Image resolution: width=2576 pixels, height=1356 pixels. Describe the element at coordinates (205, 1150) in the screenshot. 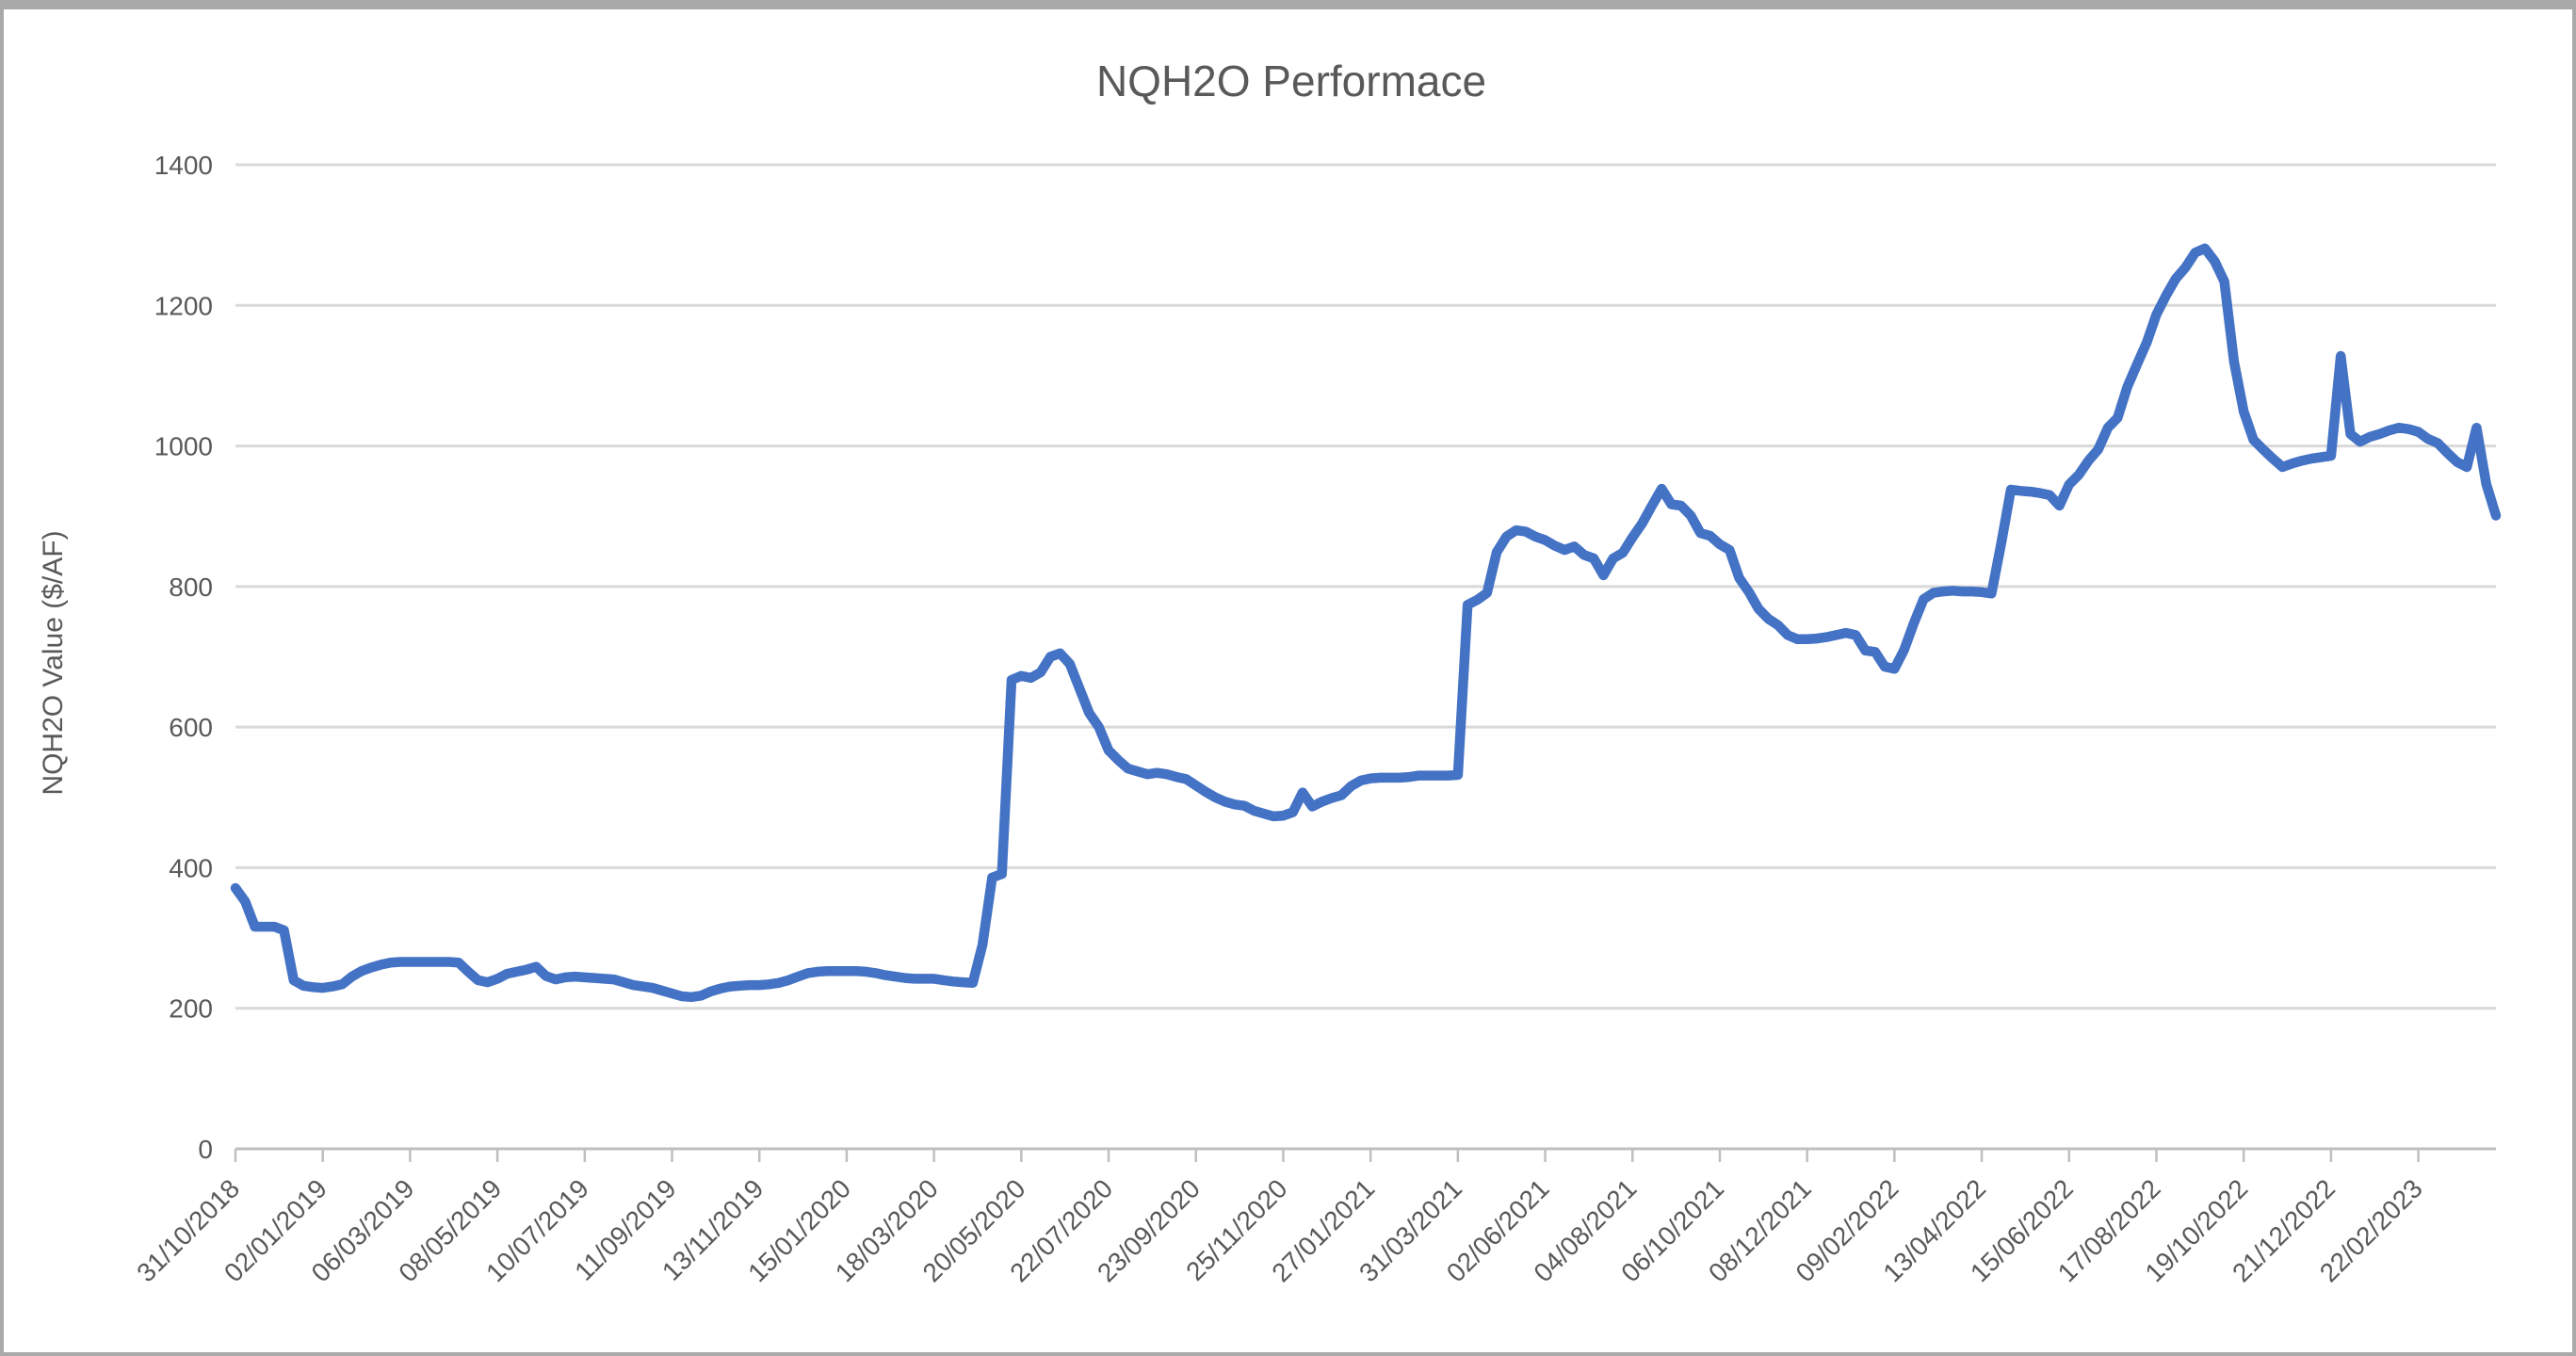

I see `y-axis-label: 0` at that location.